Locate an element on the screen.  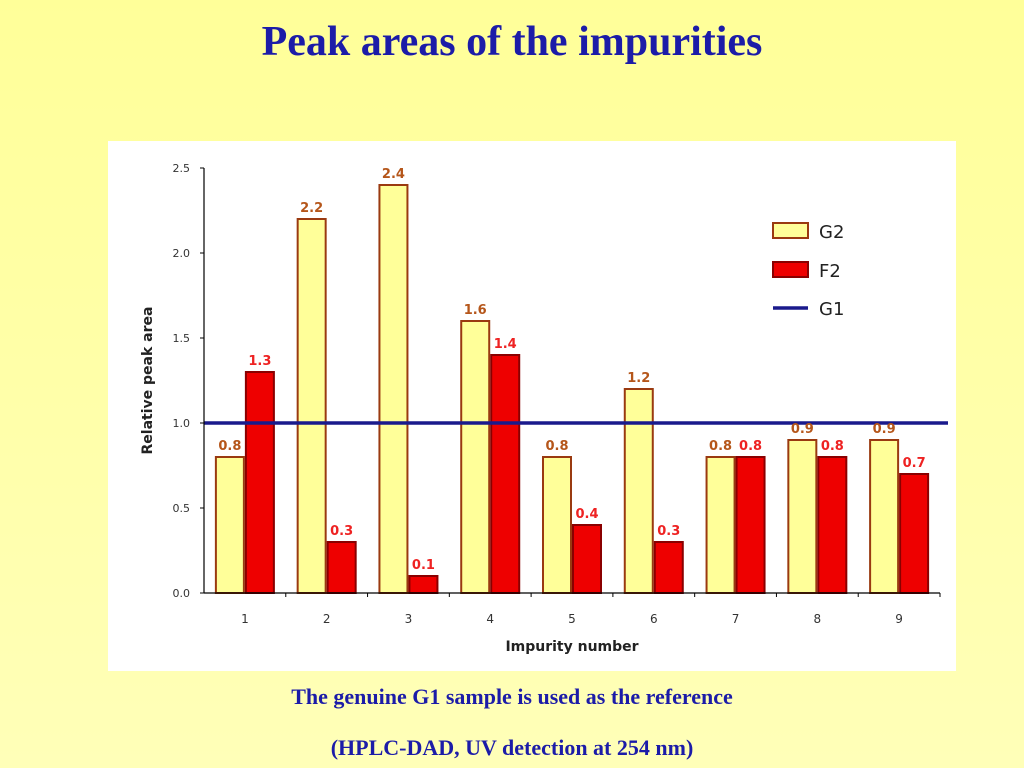
data-label-g2-9: 0.9 is located at coordinates (884, 429).